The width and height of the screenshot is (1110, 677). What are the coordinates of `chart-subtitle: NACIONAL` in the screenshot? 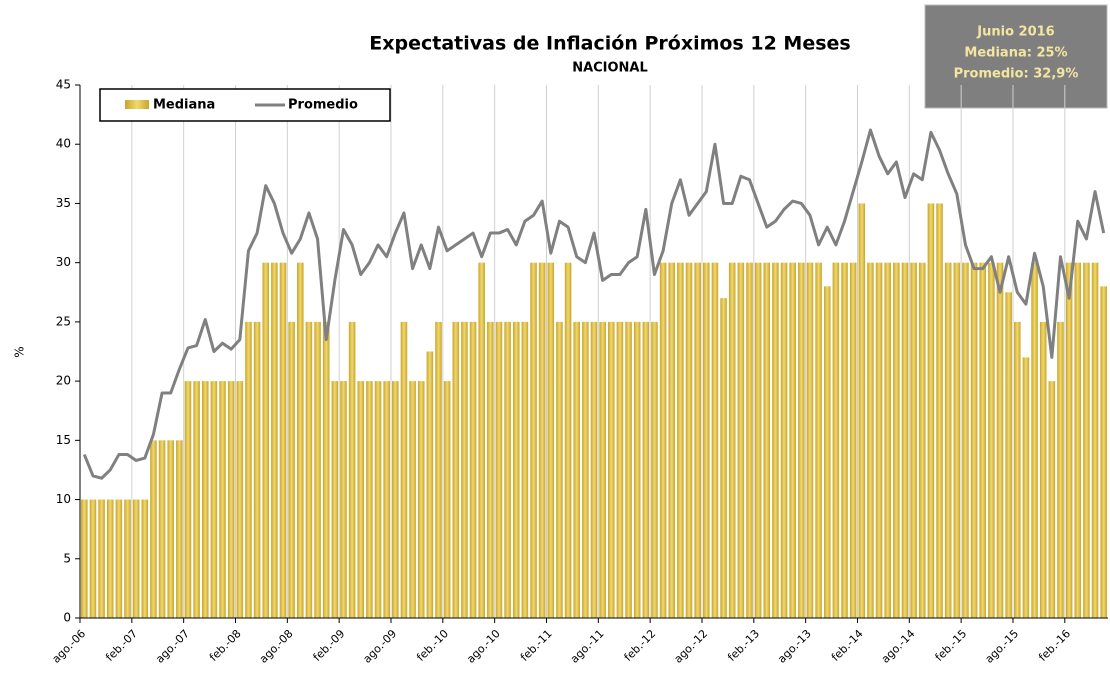 It's located at (610, 68).